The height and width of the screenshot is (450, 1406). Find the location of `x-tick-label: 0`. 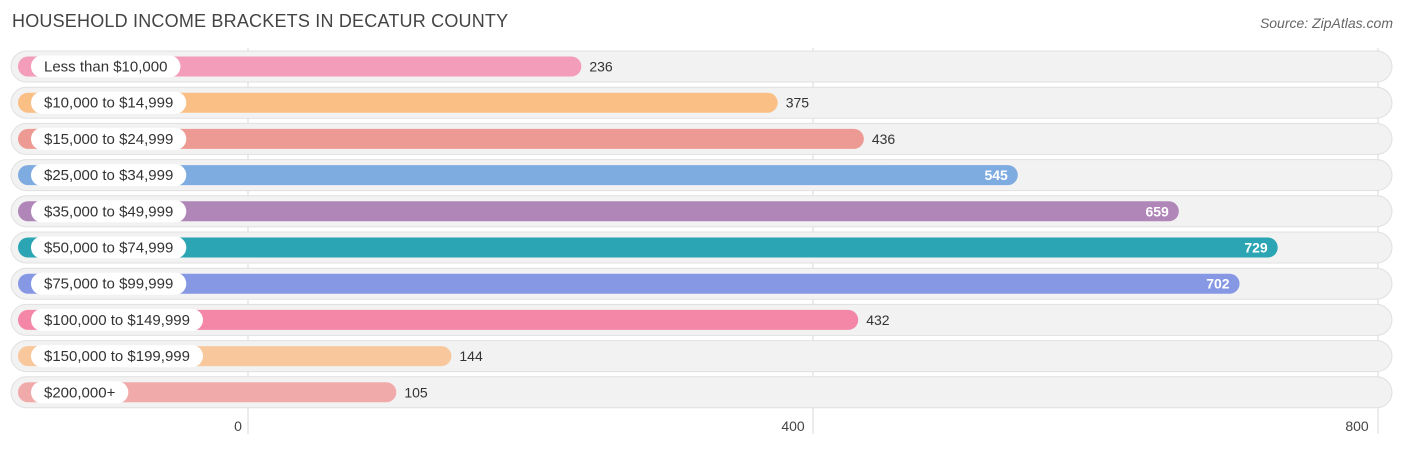

x-tick-label: 0 is located at coordinates (238, 426).